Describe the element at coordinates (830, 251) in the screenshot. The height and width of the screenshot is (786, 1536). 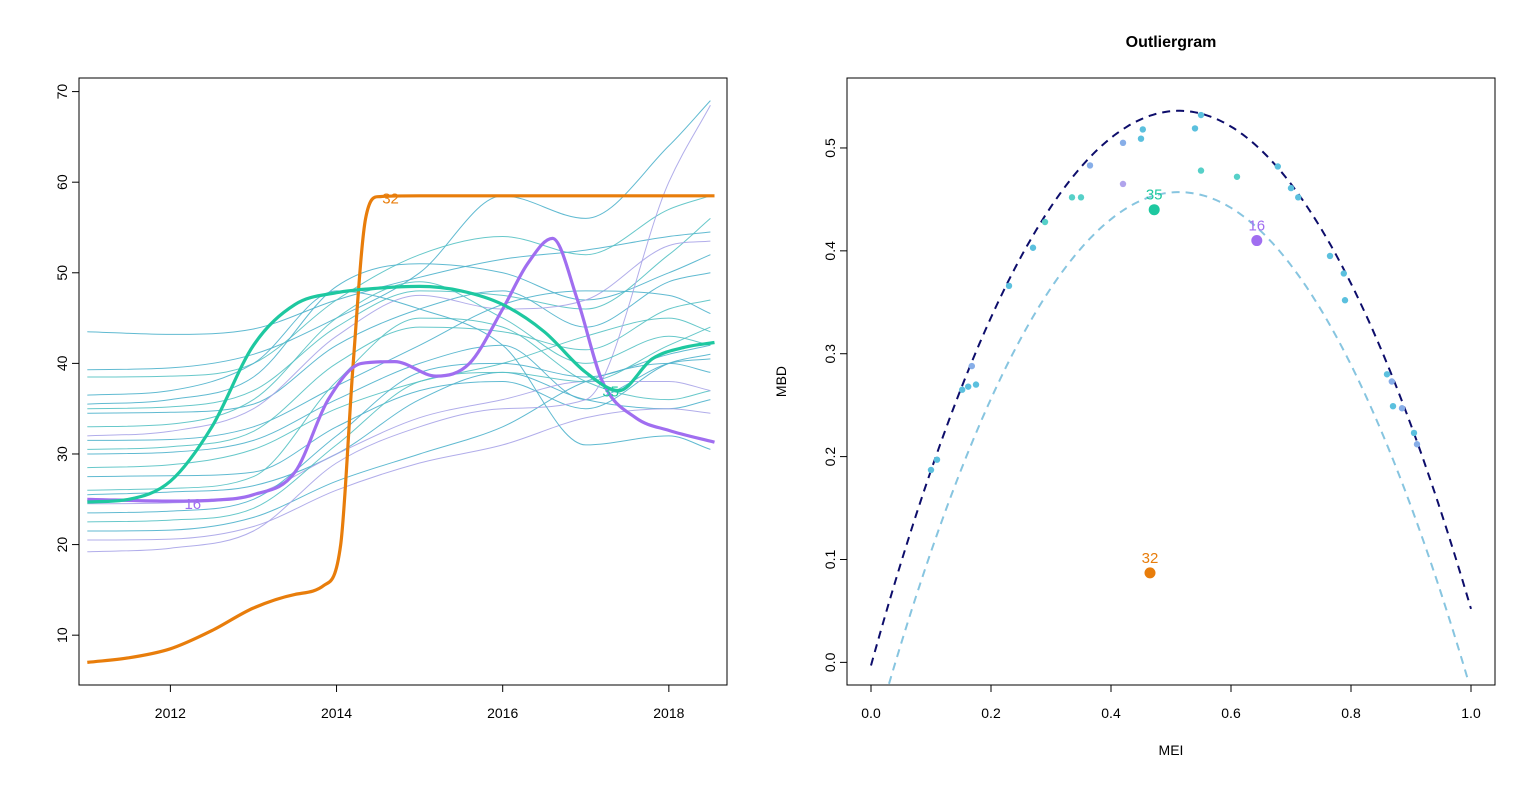
I see `y-tick-label: 0.4` at that location.